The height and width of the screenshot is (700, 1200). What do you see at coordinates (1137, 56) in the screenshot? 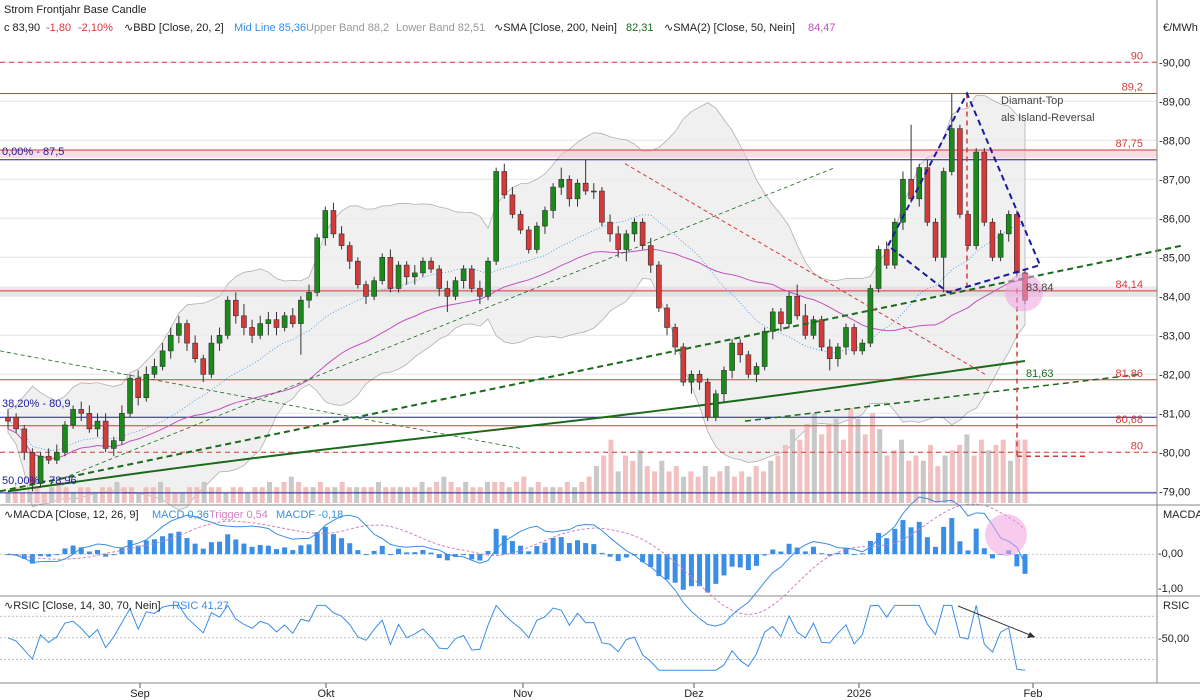
I see `level-label: 90` at bounding box center [1137, 56].